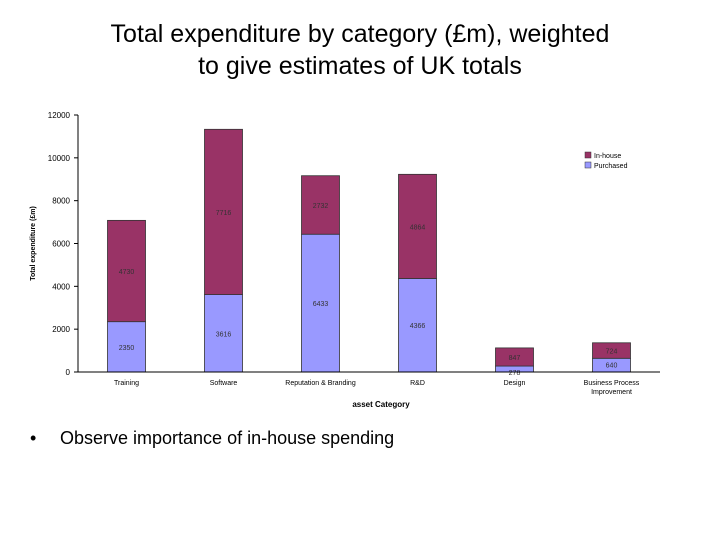 This screenshot has width=720, height=540. I want to click on legend-label: In-house, so click(607, 156).